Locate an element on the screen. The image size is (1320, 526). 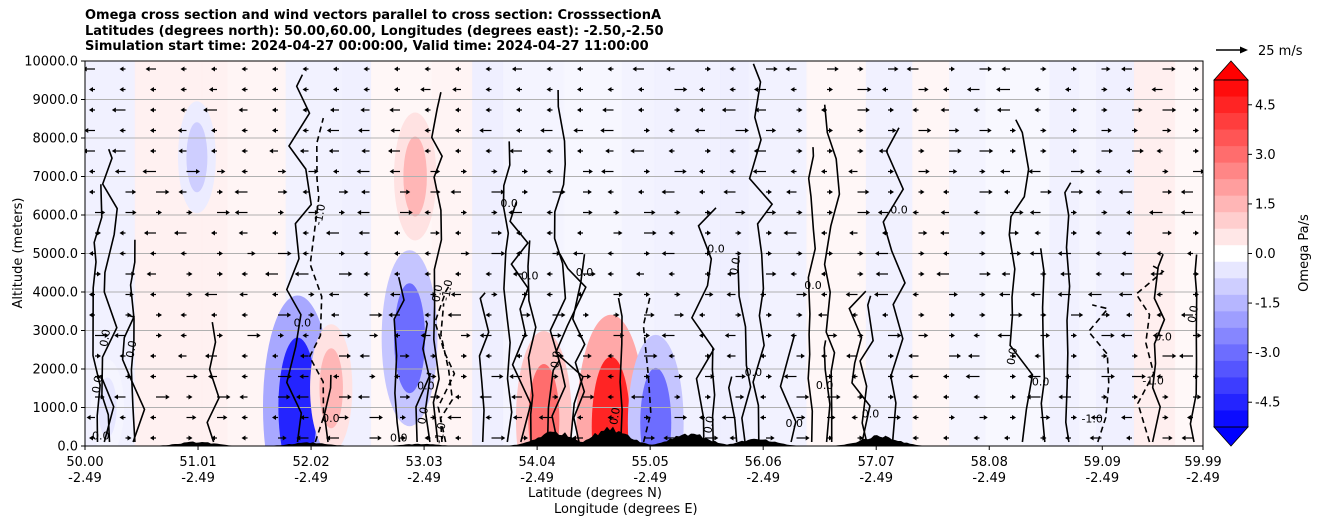
contour-label: -1.0 is located at coordinates (1152, 381).